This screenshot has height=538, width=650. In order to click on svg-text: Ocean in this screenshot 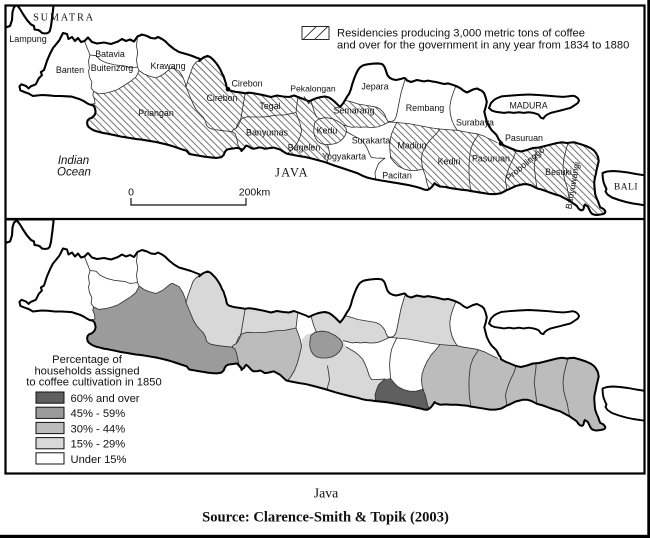, I will do `click(74, 172)`.